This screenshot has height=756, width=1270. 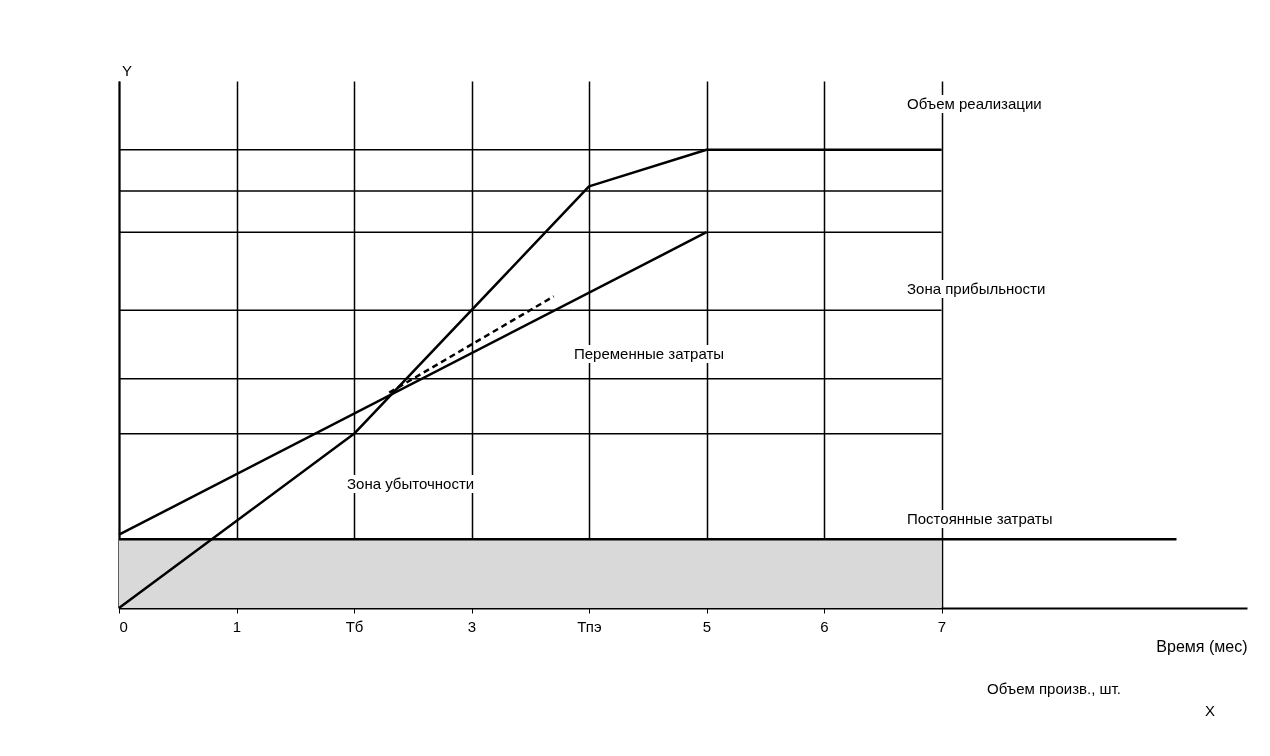 What do you see at coordinates (980, 519) in the screenshot?
I see `annotation: Постоянные затраты` at bounding box center [980, 519].